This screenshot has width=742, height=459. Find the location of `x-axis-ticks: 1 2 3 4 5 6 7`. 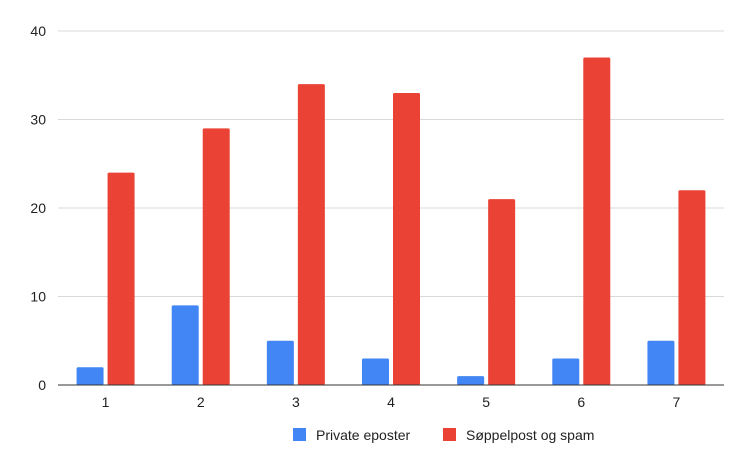

x-axis-ticks: 1 2 3 4 5 6 7 is located at coordinates (391, 402).